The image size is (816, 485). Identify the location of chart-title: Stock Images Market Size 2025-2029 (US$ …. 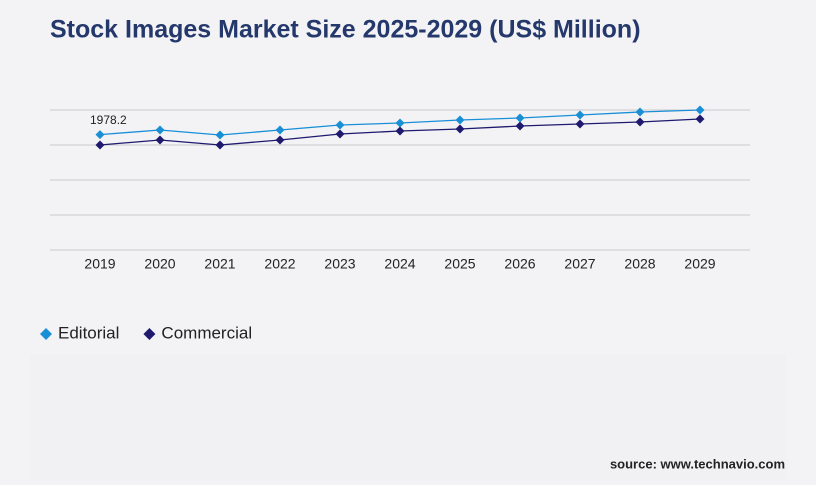
(345, 30).